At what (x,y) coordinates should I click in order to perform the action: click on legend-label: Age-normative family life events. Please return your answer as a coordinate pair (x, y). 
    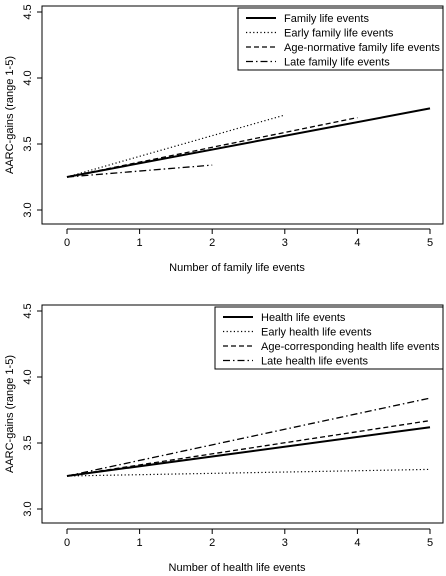
    Looking at the image, I should click on (362, 48).